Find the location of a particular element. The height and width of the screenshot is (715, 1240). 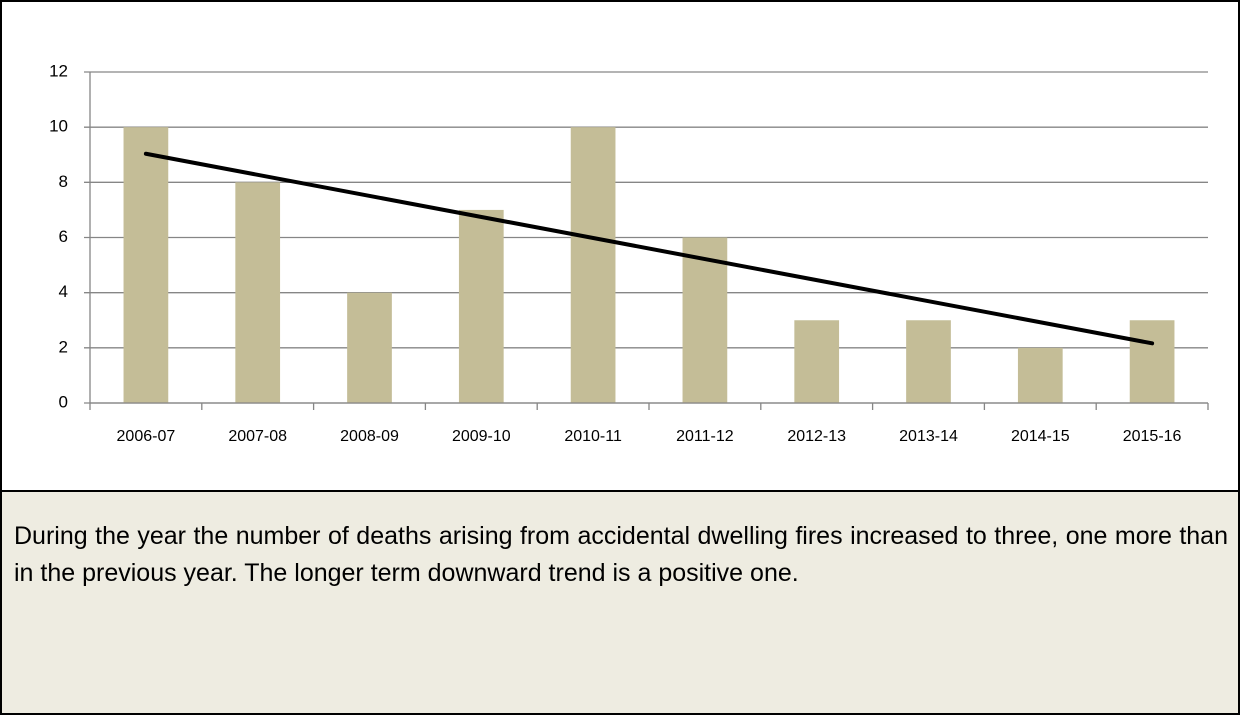

y-tick-label: 0 is located at coordinates (63, 401).